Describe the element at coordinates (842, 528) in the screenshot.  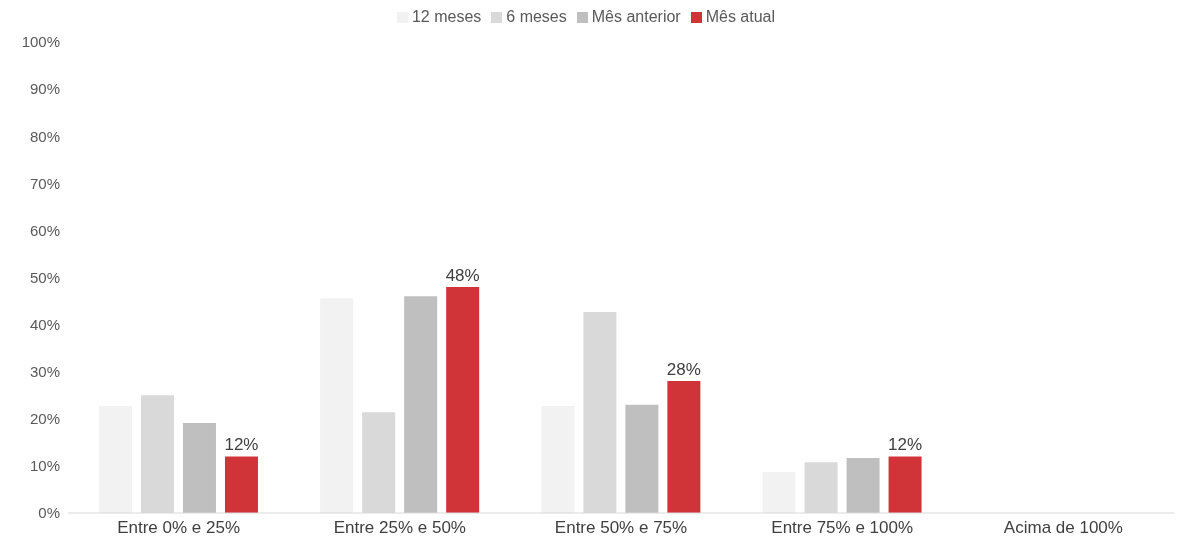
I see `x-tick-label: Entre 75% e 100%` at that location.